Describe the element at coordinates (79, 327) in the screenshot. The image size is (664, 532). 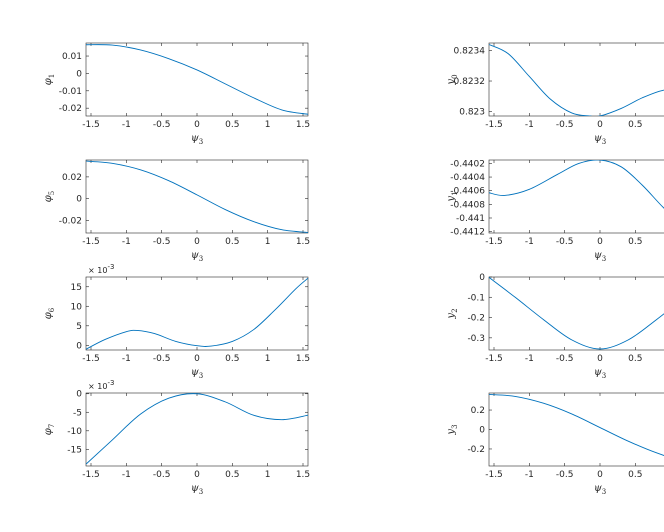
I see `y-tick-label: 5` at that location.